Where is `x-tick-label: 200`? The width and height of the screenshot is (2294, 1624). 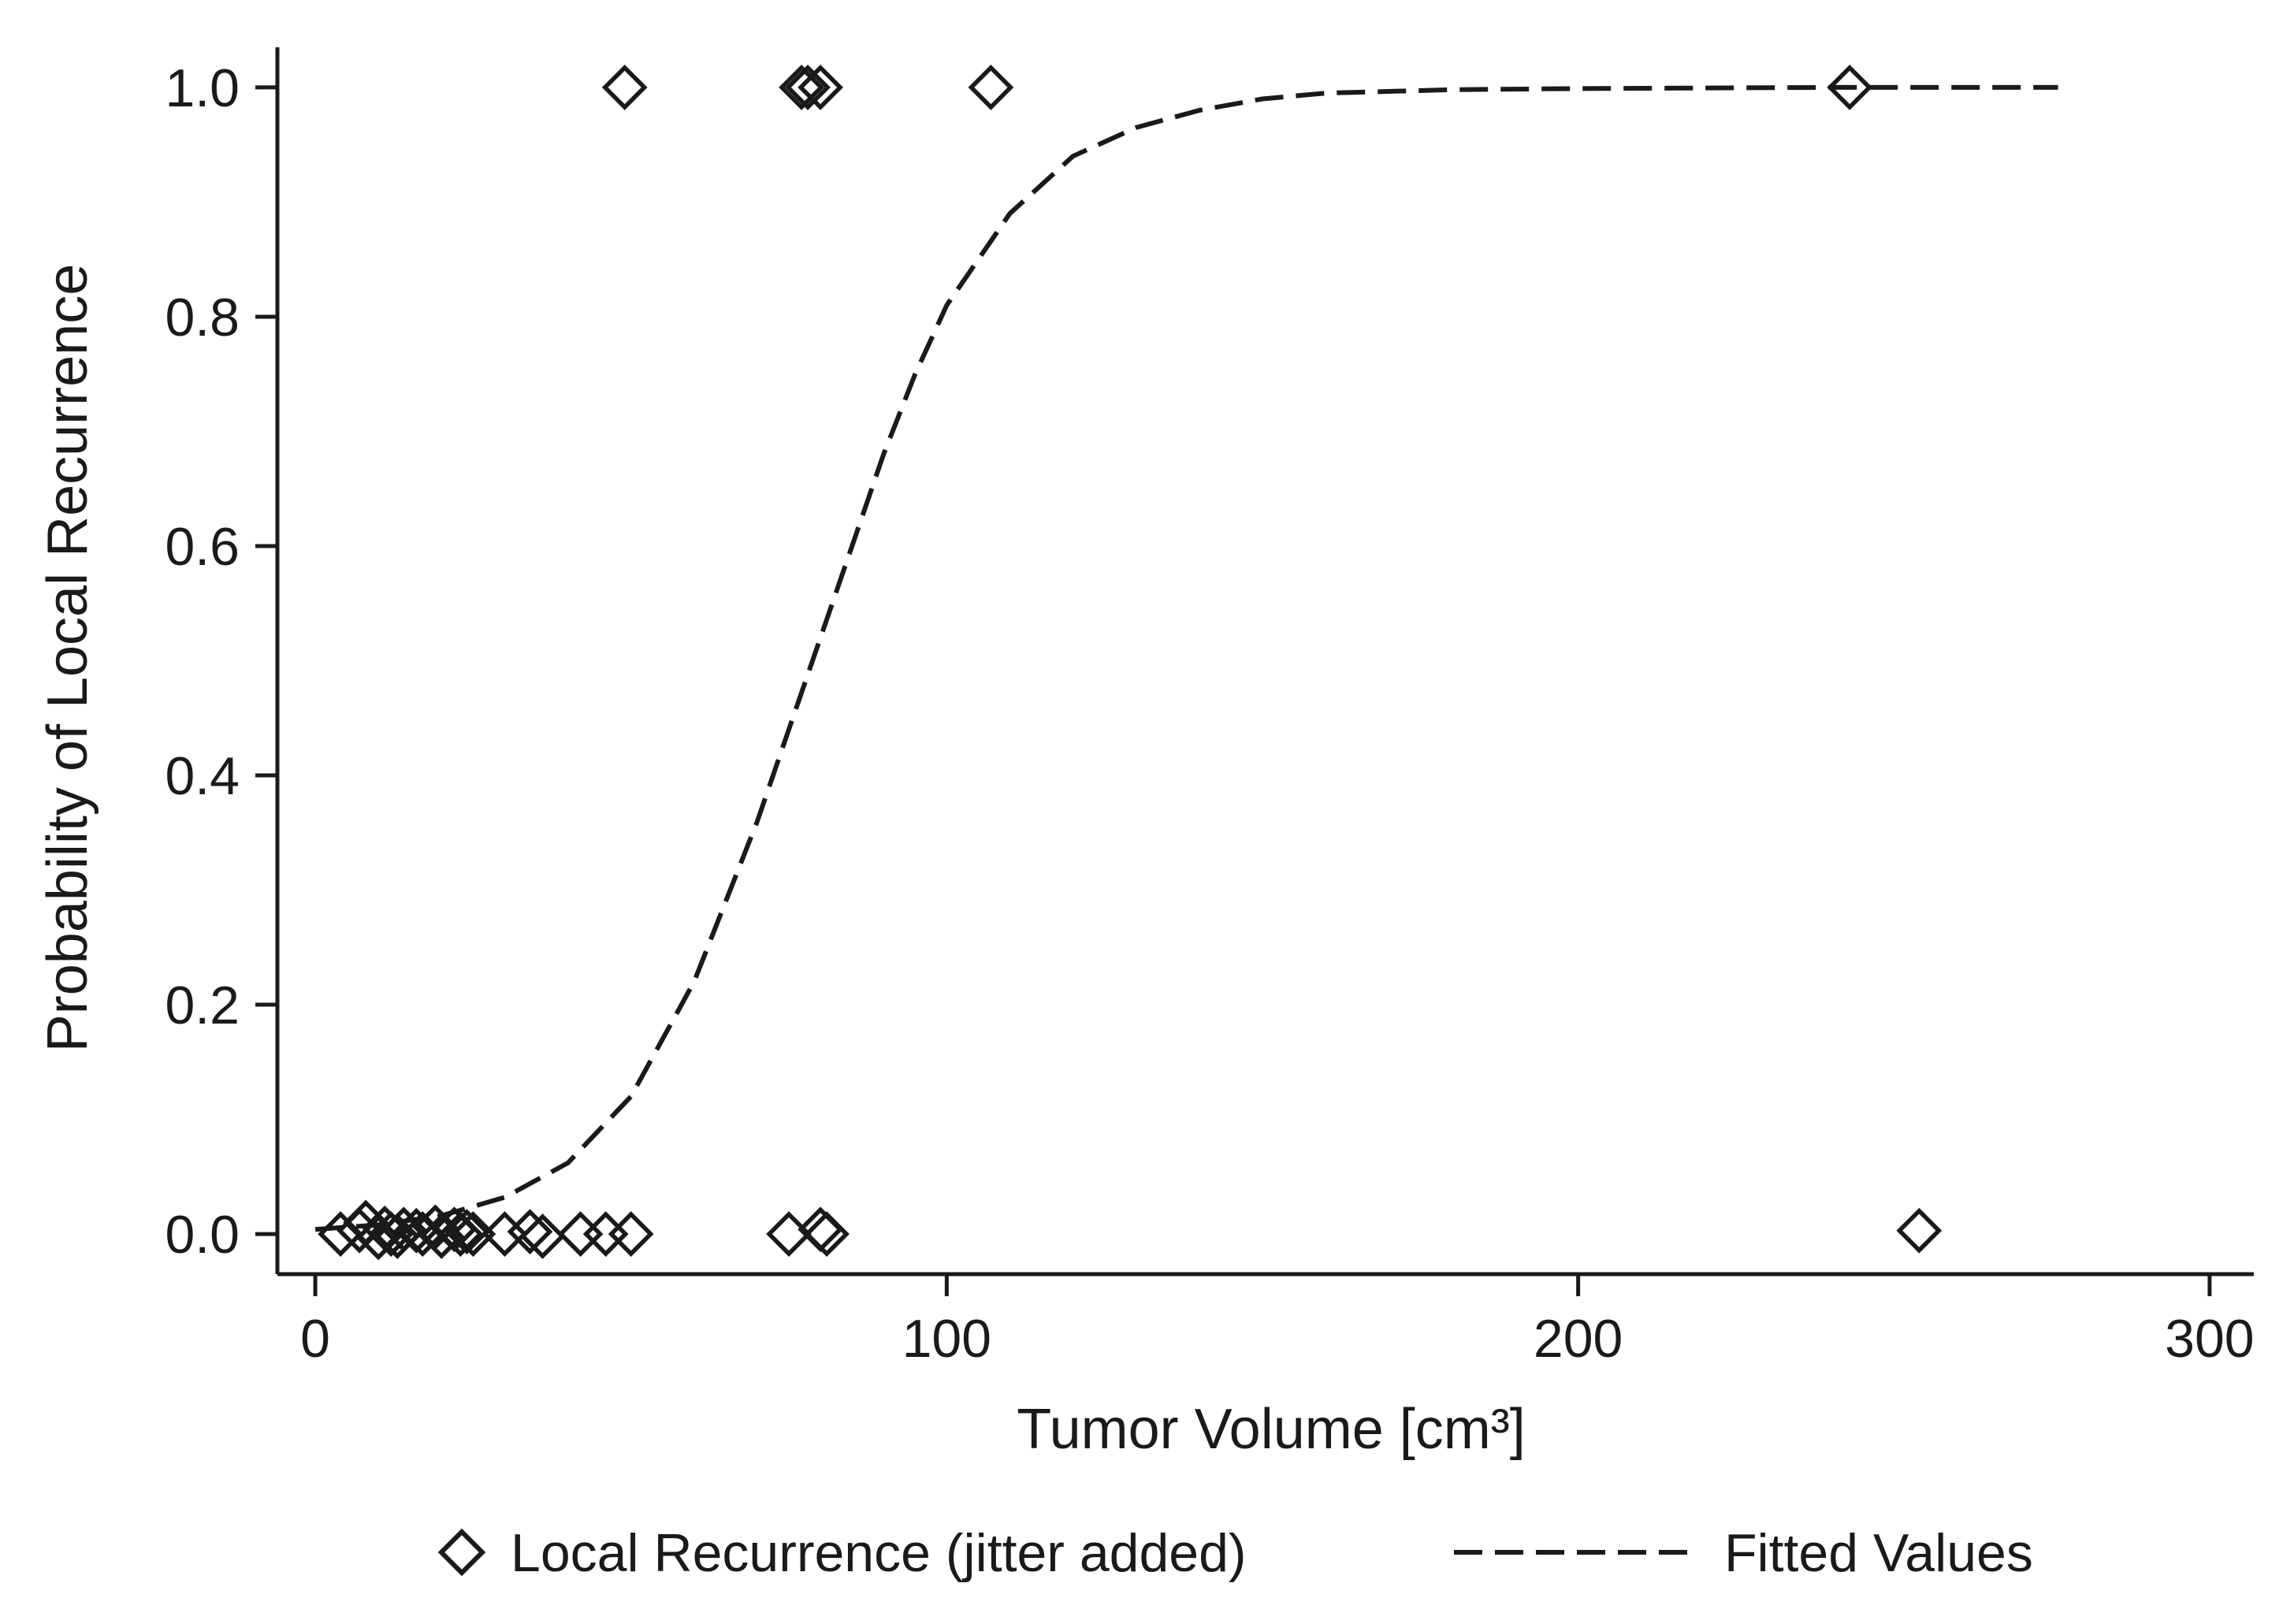
x-tick-label: 200 is located at coordinates (1578, 1339).